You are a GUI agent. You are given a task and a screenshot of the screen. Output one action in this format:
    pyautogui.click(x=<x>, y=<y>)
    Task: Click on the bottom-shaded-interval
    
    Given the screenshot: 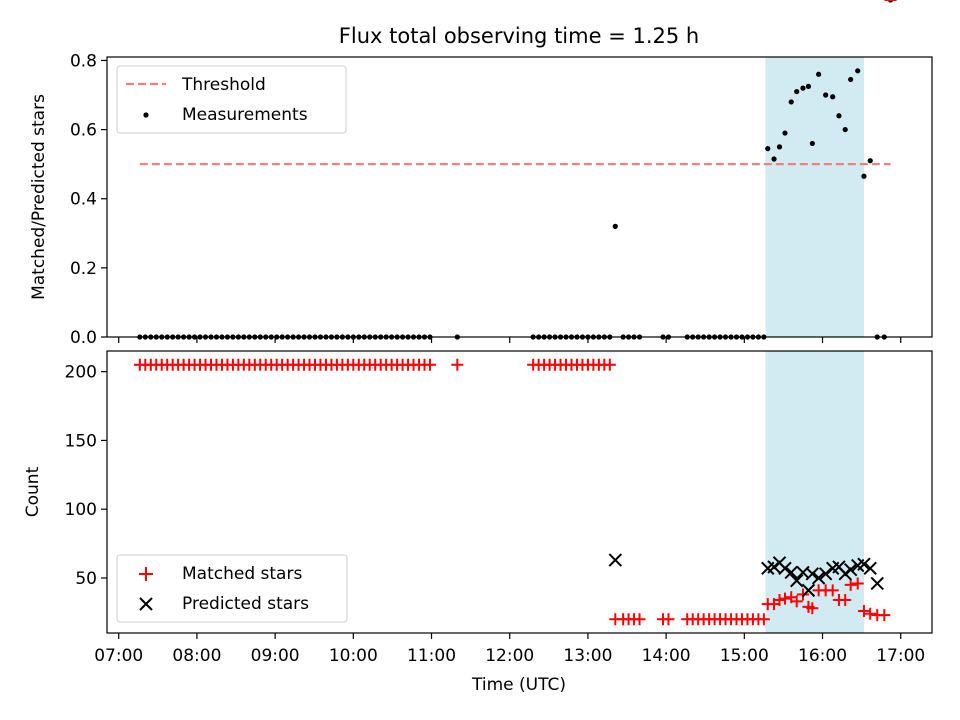 What is the action you would take?
    pyautogui.click(x=814, y=492)
    